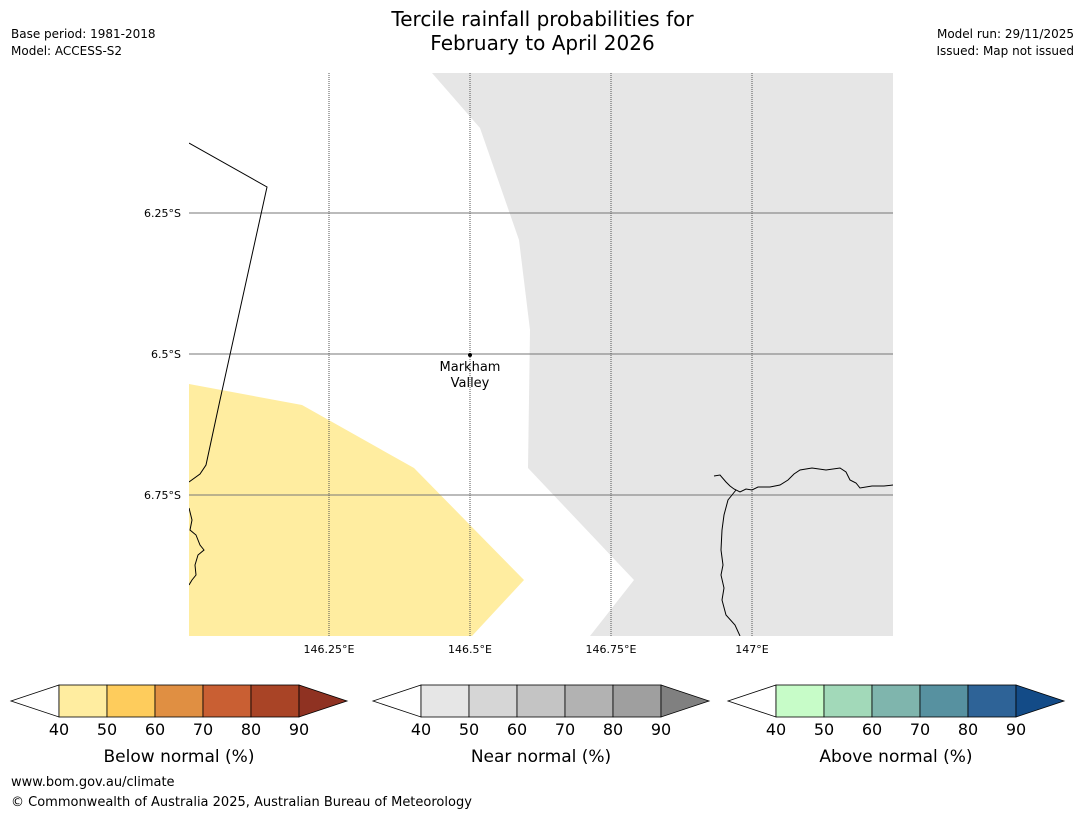 The image size is (1085, 816). Describe the element at coordinates (93, 782) in the screenshot. I see `footer-url: www.bom.gov.au/climate` at that location.